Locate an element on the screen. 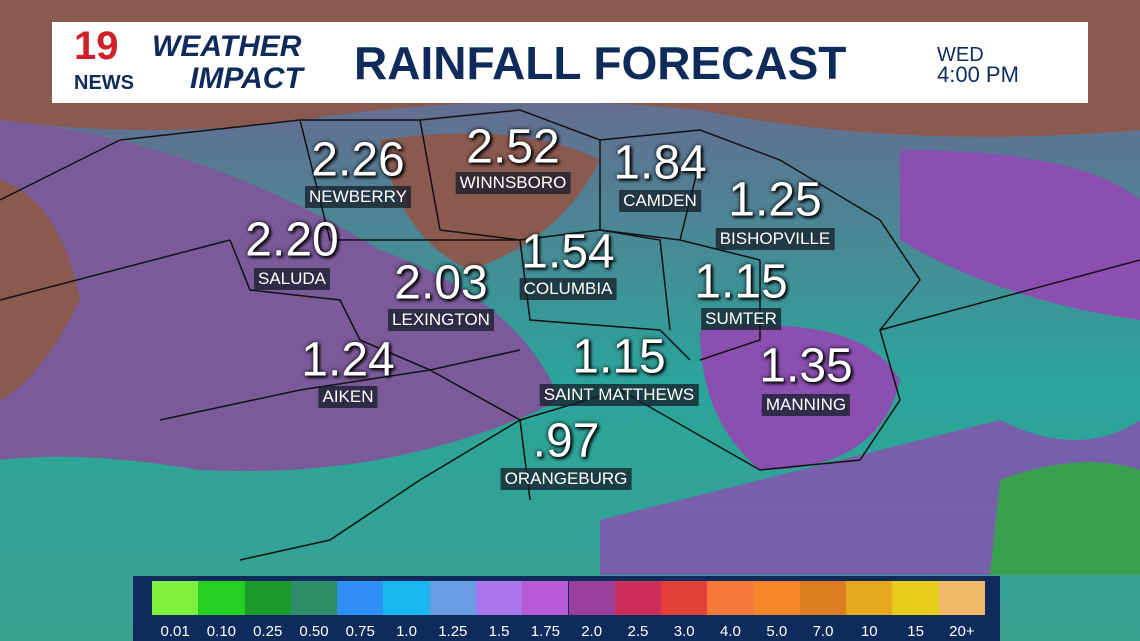 The width and height of the screenshot is (1140, 641). city-name: WINNSBORO is located at coordinates (513, 183).